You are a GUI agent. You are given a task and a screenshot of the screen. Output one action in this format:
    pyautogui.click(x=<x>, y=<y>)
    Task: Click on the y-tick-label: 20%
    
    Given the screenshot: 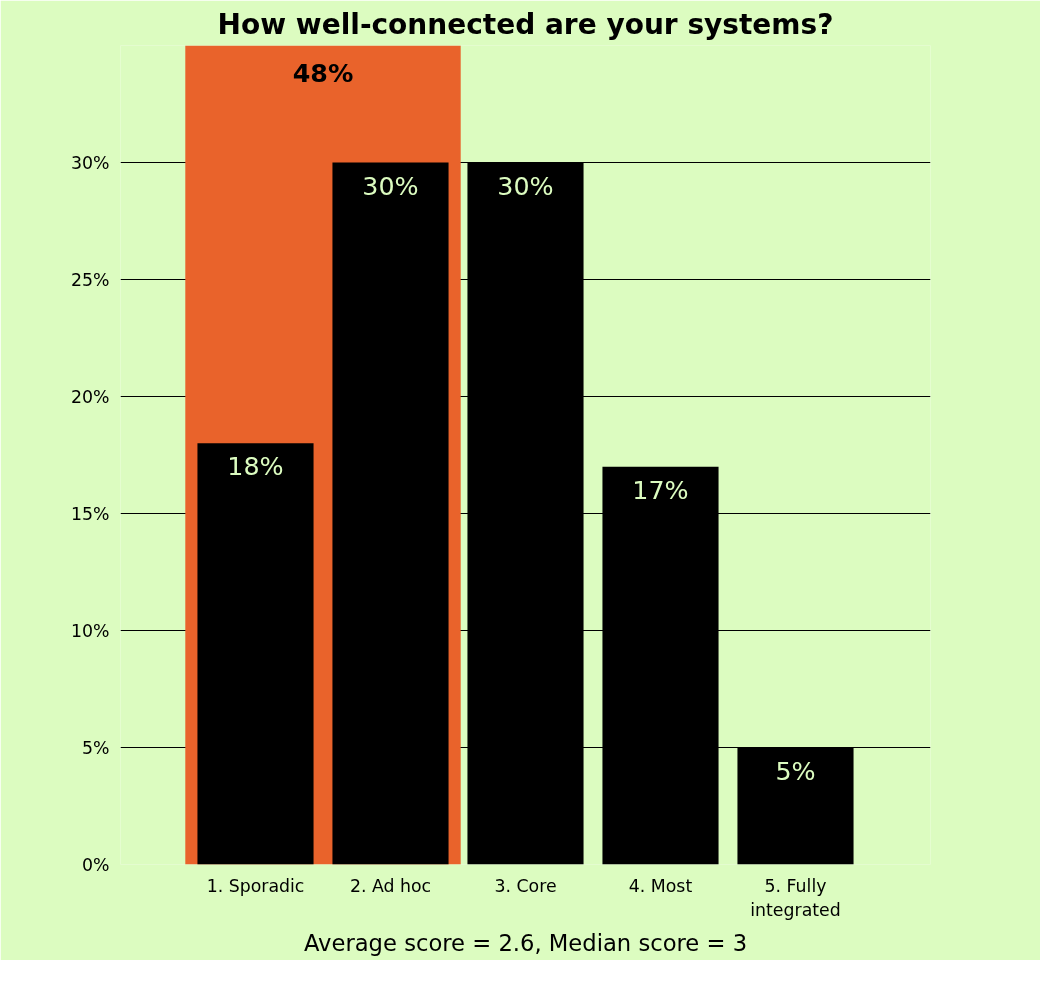 What is the action you would take?
    pyautogui.click(x=90, y=396)
    